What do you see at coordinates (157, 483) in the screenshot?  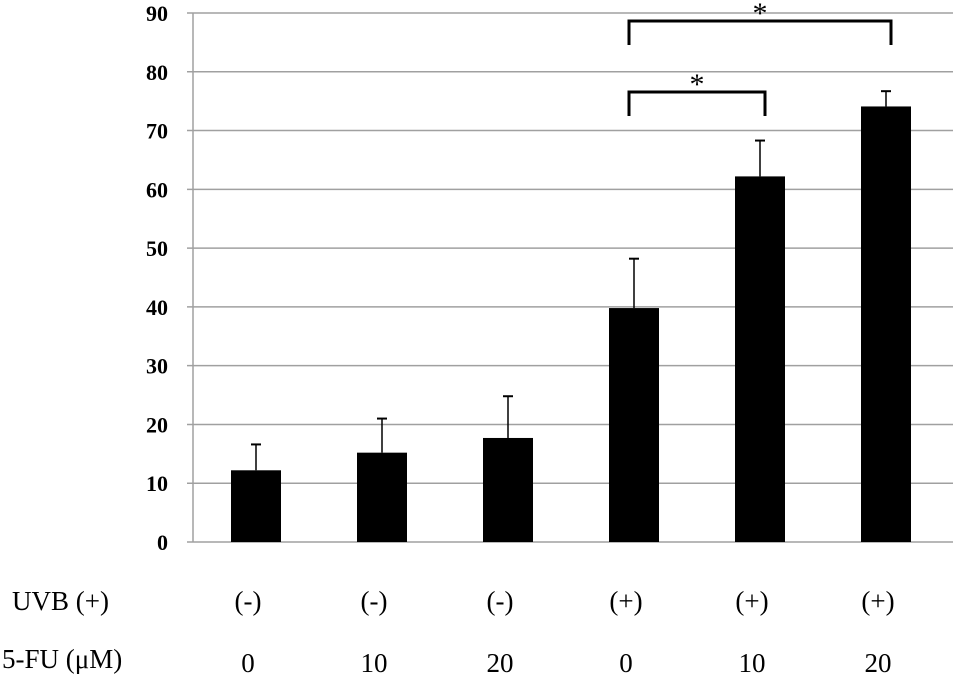 I see `y-tick-label: 10` at bounding box center [157, 483].